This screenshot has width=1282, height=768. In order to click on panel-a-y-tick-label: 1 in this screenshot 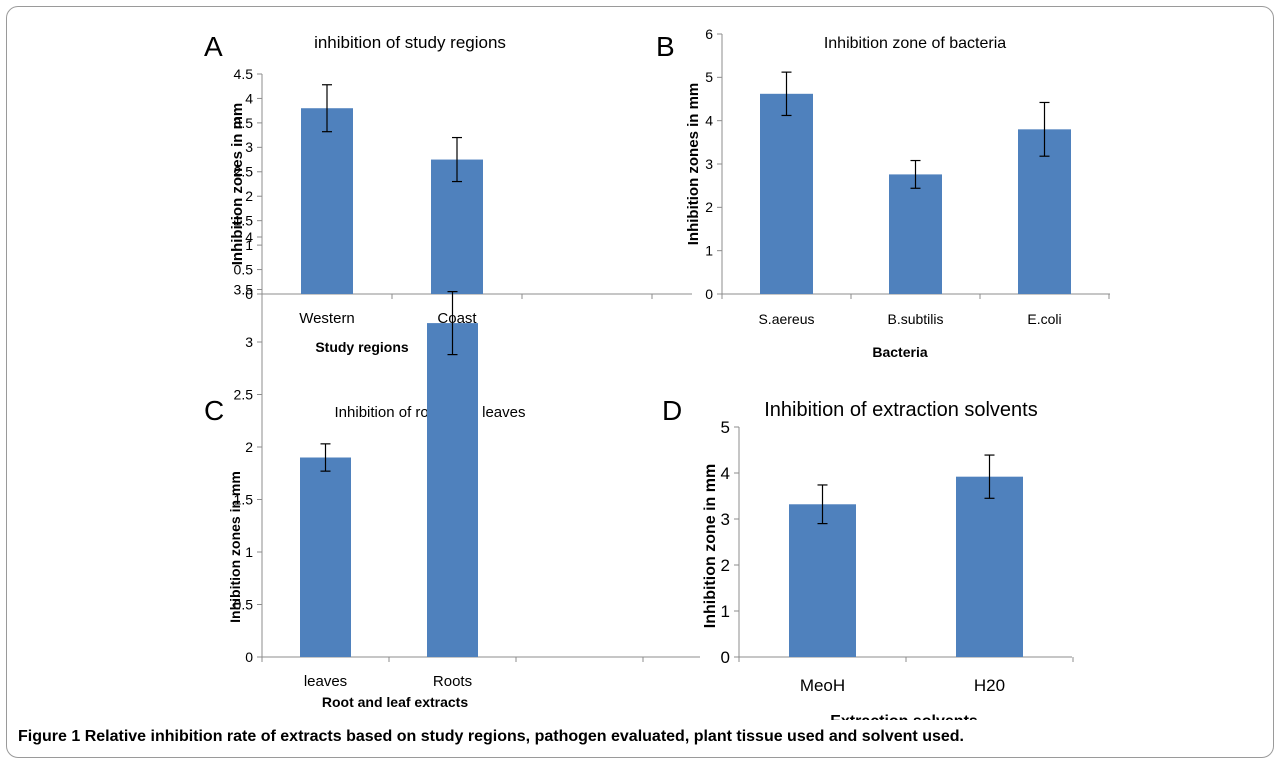, I will do `click(249, 245)`.